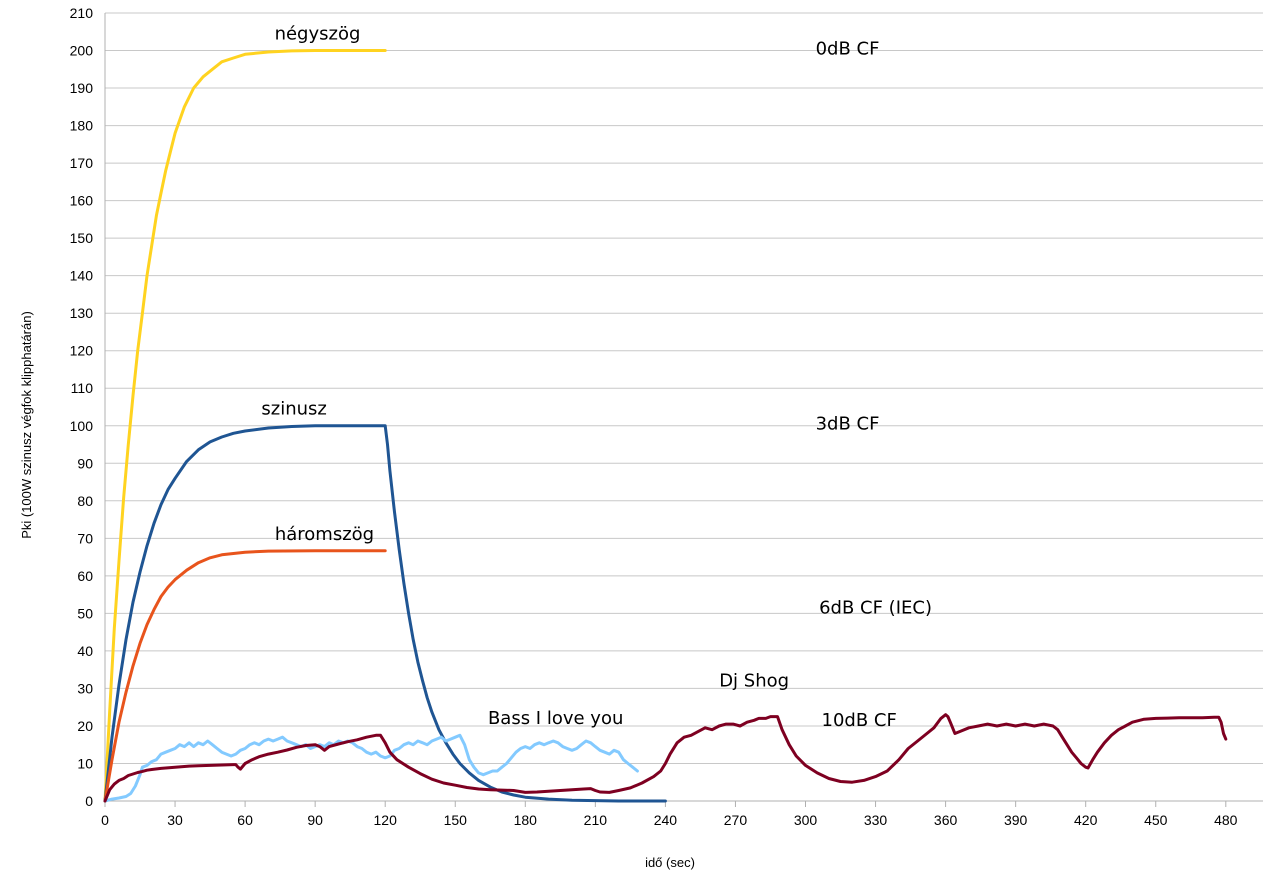 The width and height of the screenshot is (1280, 880). I want to click on y-tick-label: 130, so click(82, 313).